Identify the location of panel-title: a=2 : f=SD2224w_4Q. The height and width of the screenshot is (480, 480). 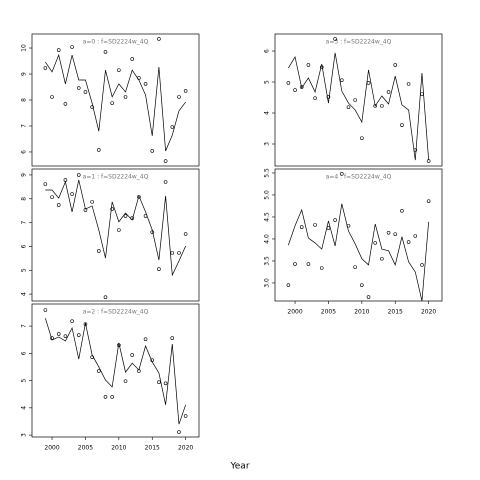
(116, 312).